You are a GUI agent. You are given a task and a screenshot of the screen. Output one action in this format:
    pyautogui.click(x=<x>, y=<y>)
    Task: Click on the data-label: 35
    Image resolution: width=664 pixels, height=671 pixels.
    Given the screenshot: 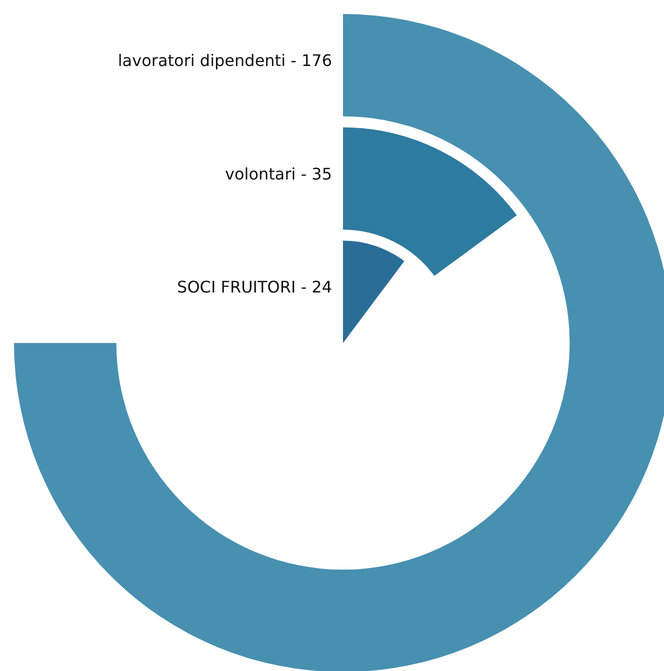 What is the action you would take?
    pyautogui.click(x=322, y=174)
    